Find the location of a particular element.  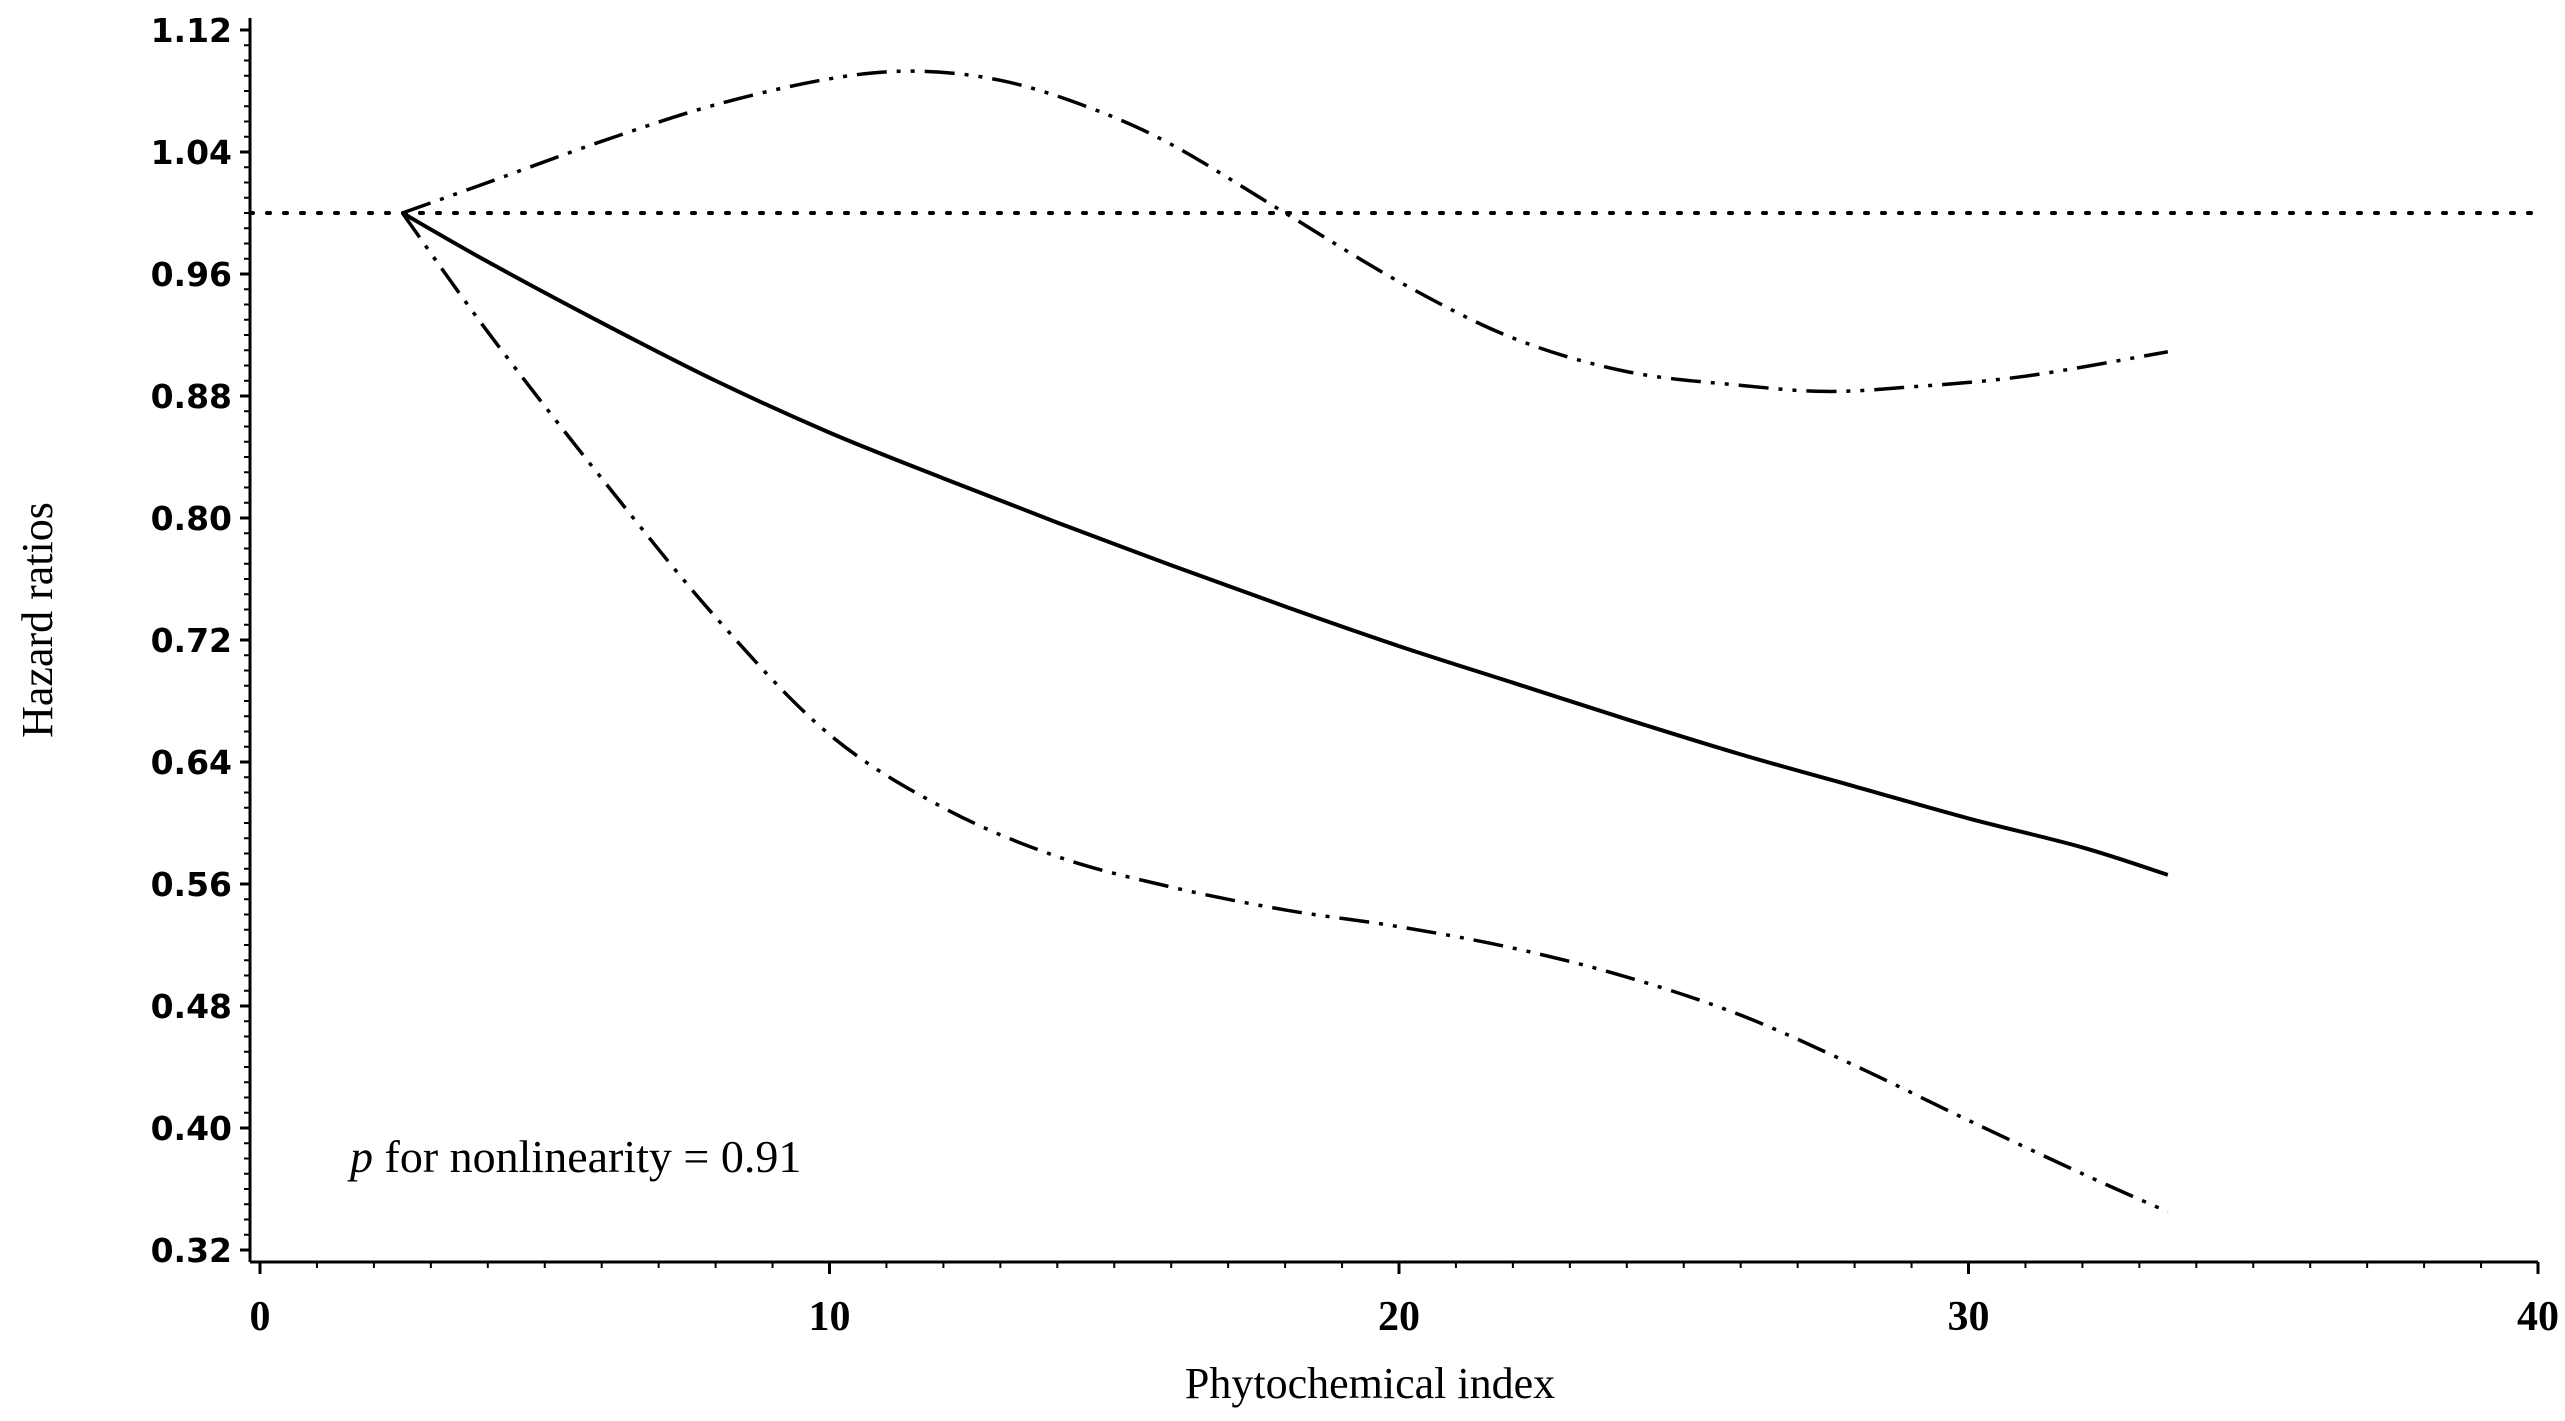

y-tick-label: 0.64 is located at coordinates (191, 762).